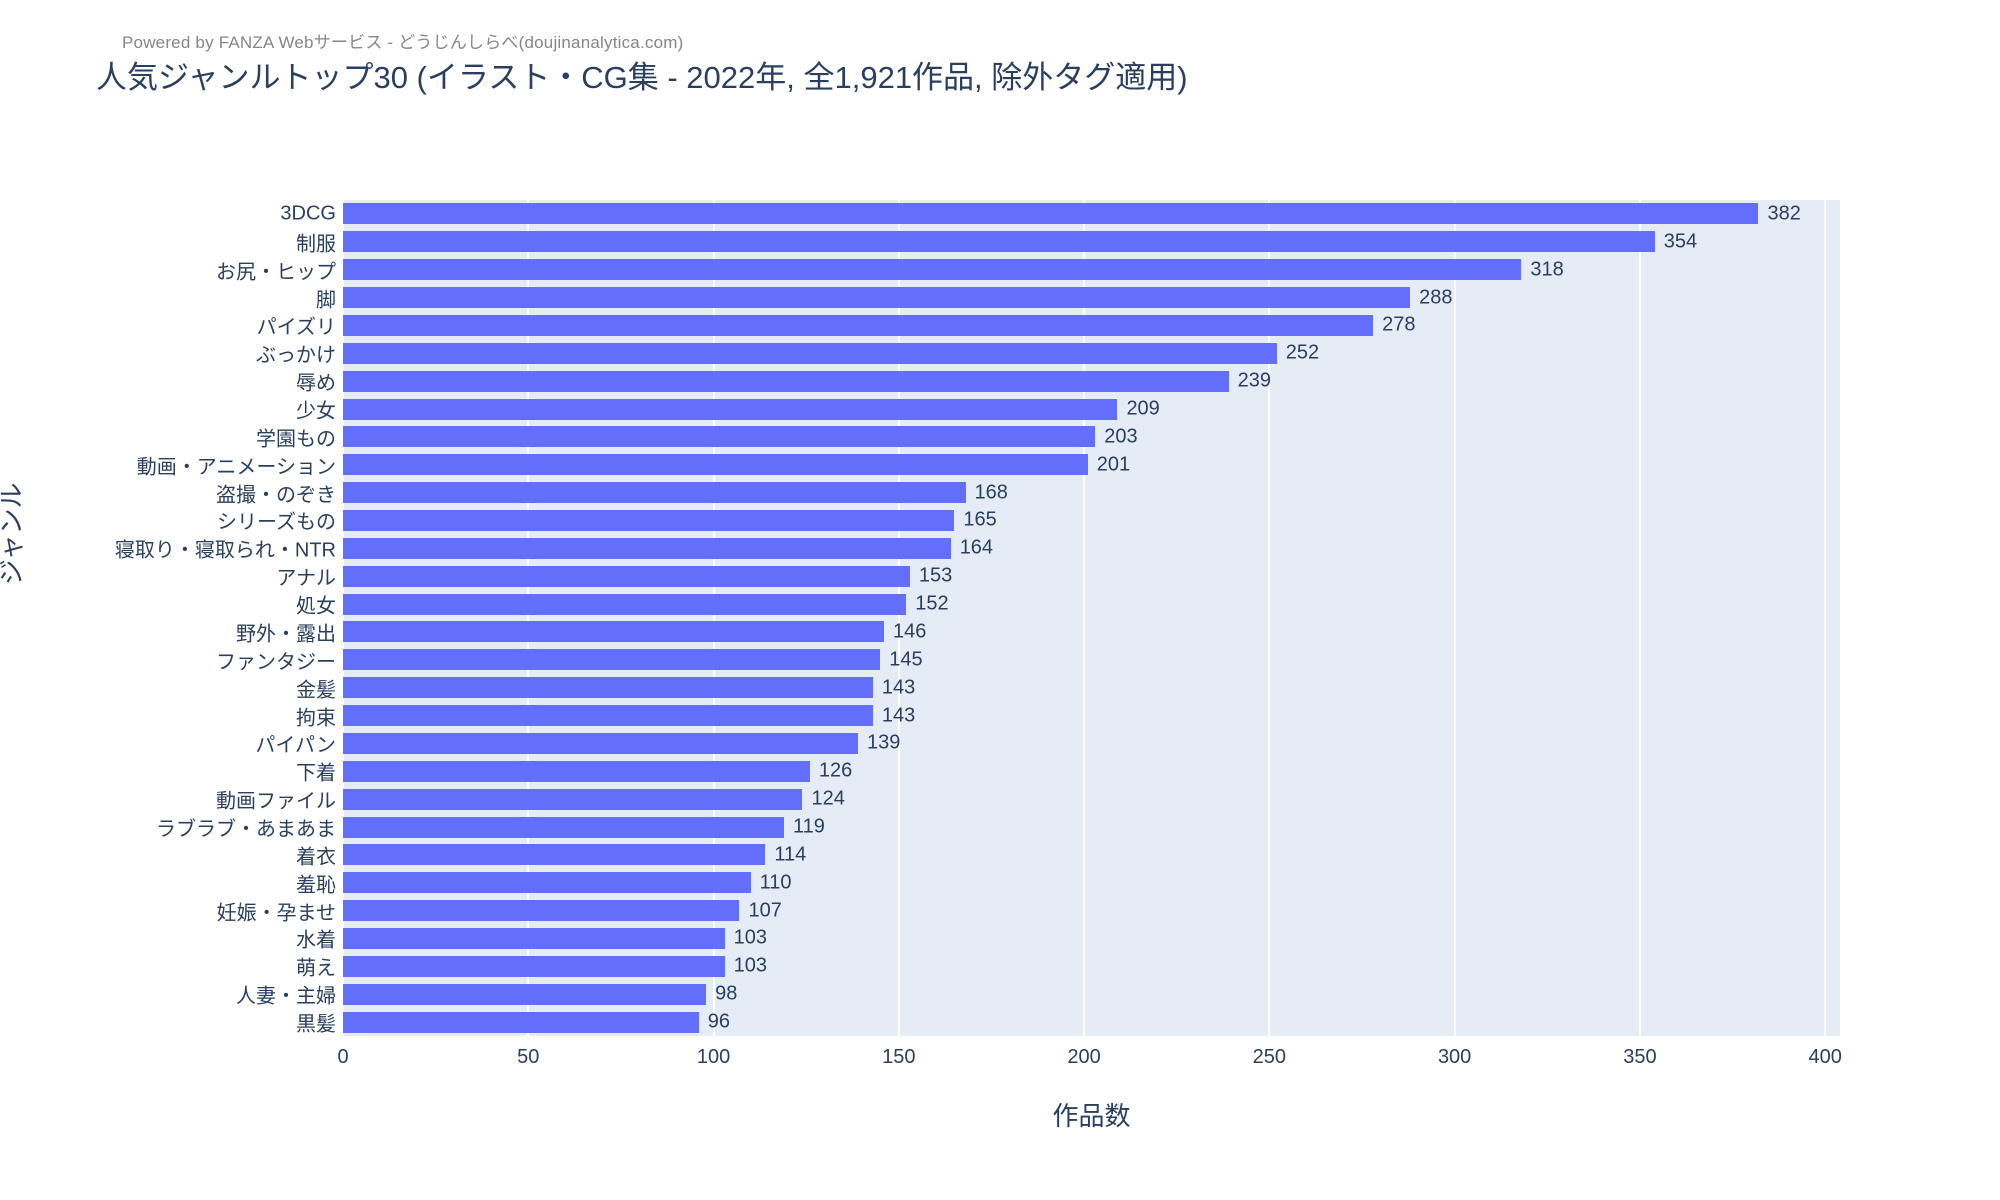 This screenshot has width=2000, height=1200. I want to click on bar-value-label: 110, so click(775, 882).